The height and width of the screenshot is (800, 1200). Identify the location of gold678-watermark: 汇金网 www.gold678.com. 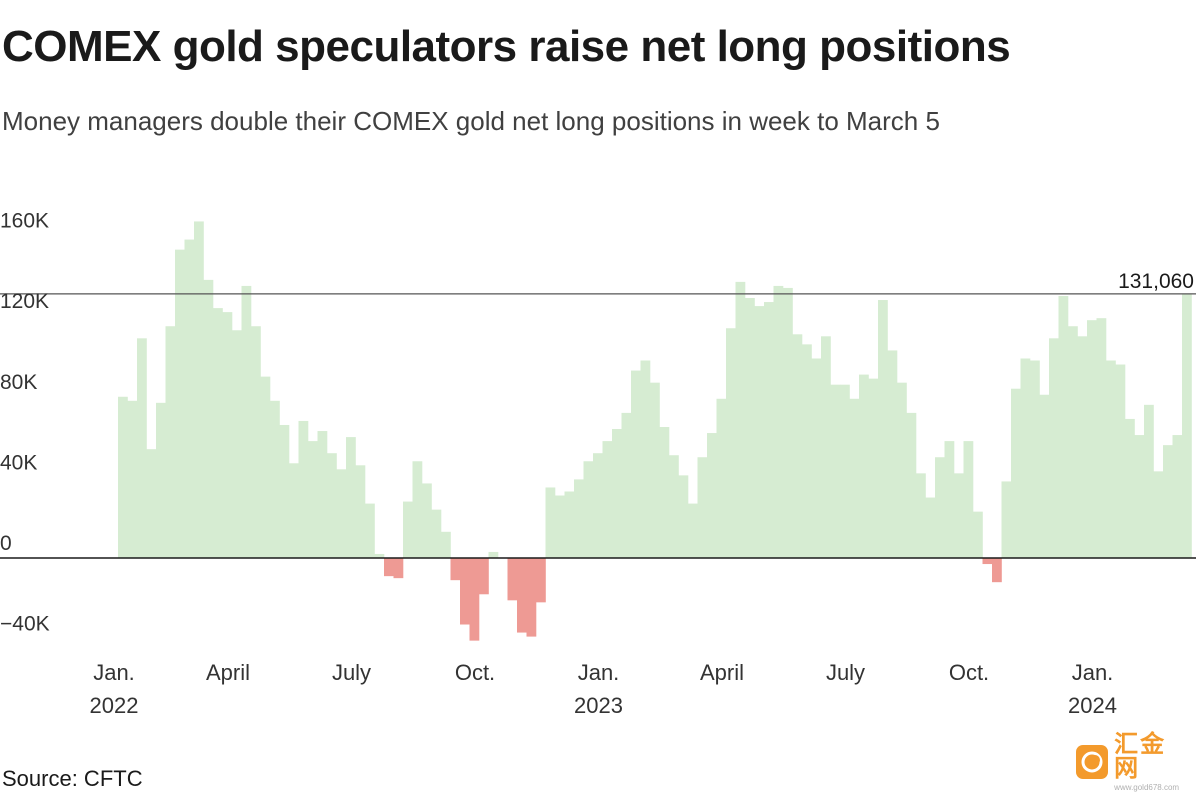
(1132, 761).